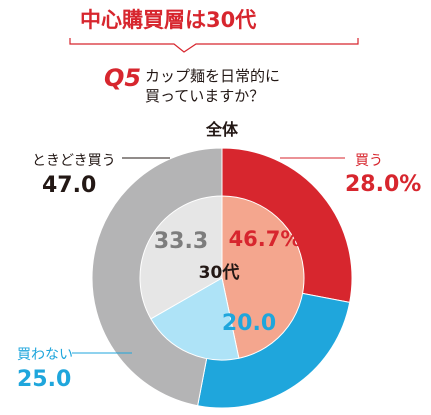 The width and height of the screenshot is (431, 415). Describe the element at coordinates (205, 96) in the screenshot. I see `question-line-2: 買っていますか？` at that location.